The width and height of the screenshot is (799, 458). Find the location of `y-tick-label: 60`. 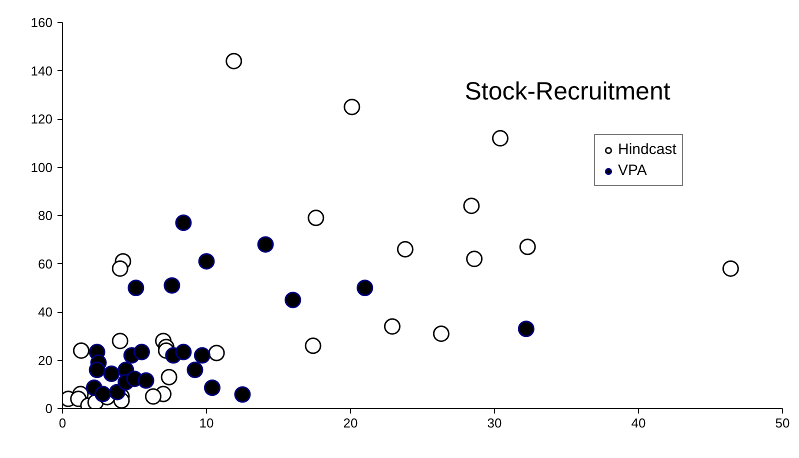

y-tick-label: 60 is located at coordinates (45, 264).